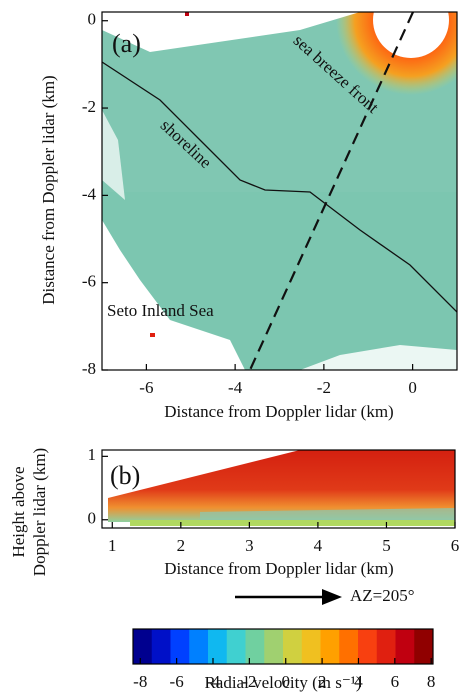  What do you see at coordinates (18, 511) in the screenshot?
I see `y-axis-label: Height above` at bounding box center [18, 511].